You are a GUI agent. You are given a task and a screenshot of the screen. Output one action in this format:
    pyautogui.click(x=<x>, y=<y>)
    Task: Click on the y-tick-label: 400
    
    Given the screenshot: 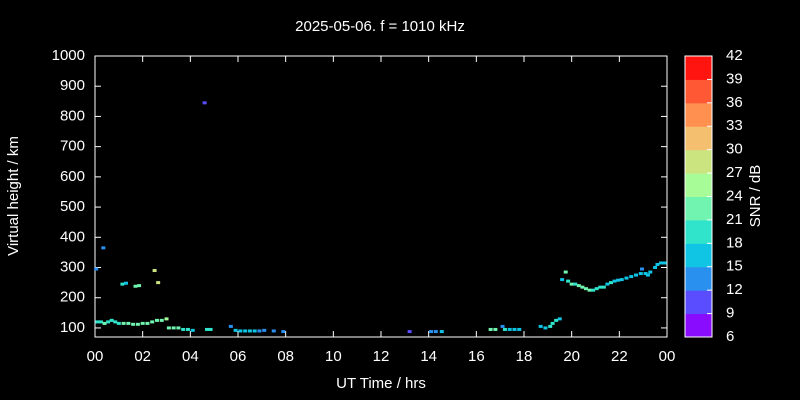 What is the action you would take?
    pyautogui.click(x=72, y=236)
    